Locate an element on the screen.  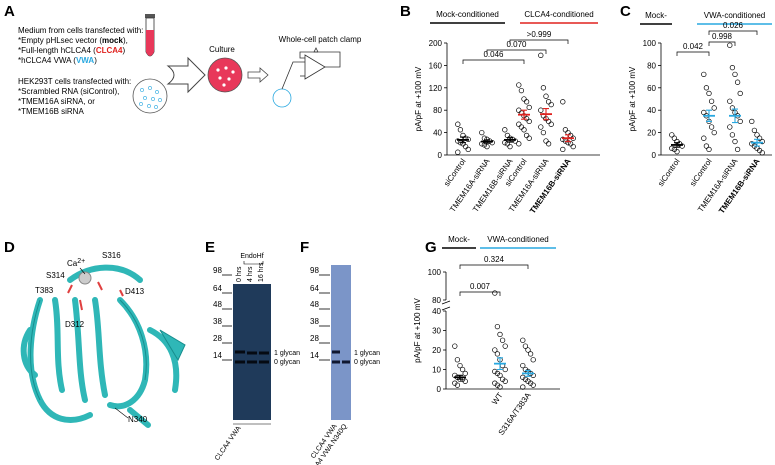
y-axis-label: pA/pF at +100 mV is located at coordinates (418, 98).